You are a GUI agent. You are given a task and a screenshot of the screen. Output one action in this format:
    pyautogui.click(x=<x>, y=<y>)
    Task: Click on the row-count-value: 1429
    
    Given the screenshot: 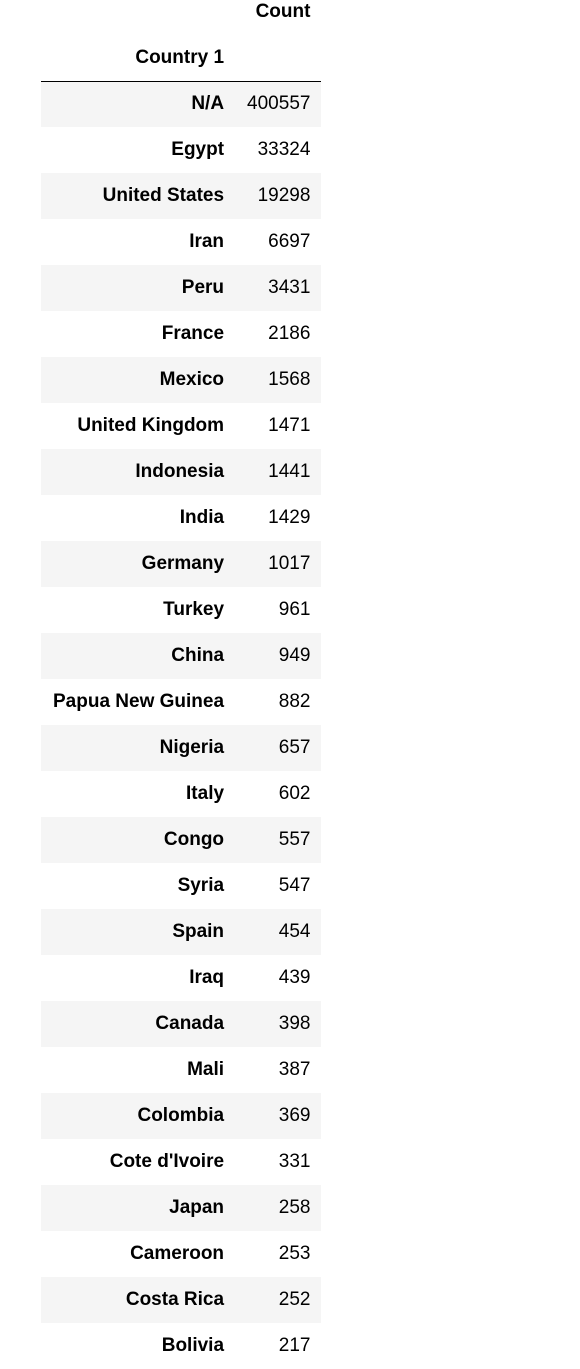 What is the action you would take?
    pyautogui.click(x=289, y=517)
    